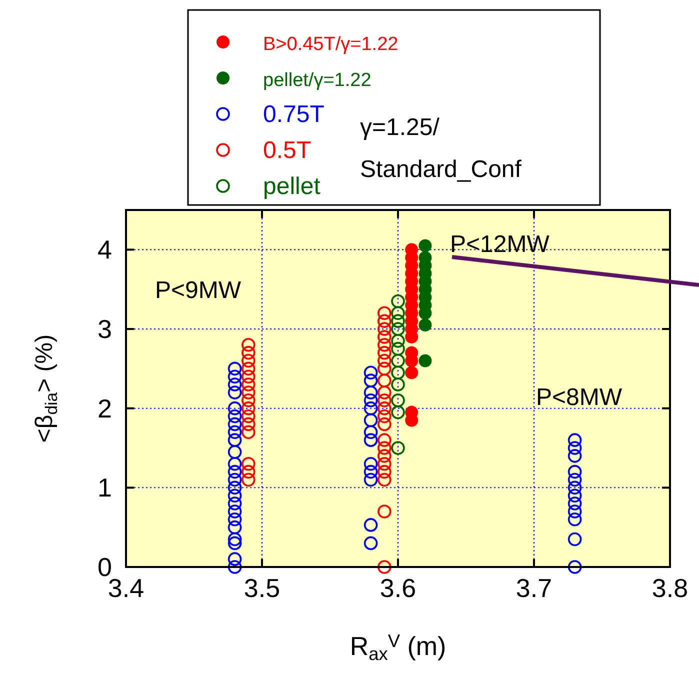 This screenshot has width=699, height=674. Describe the element at coordinates (400, 127) in the screenshot. I see `text: γ=1.25/` at that location.